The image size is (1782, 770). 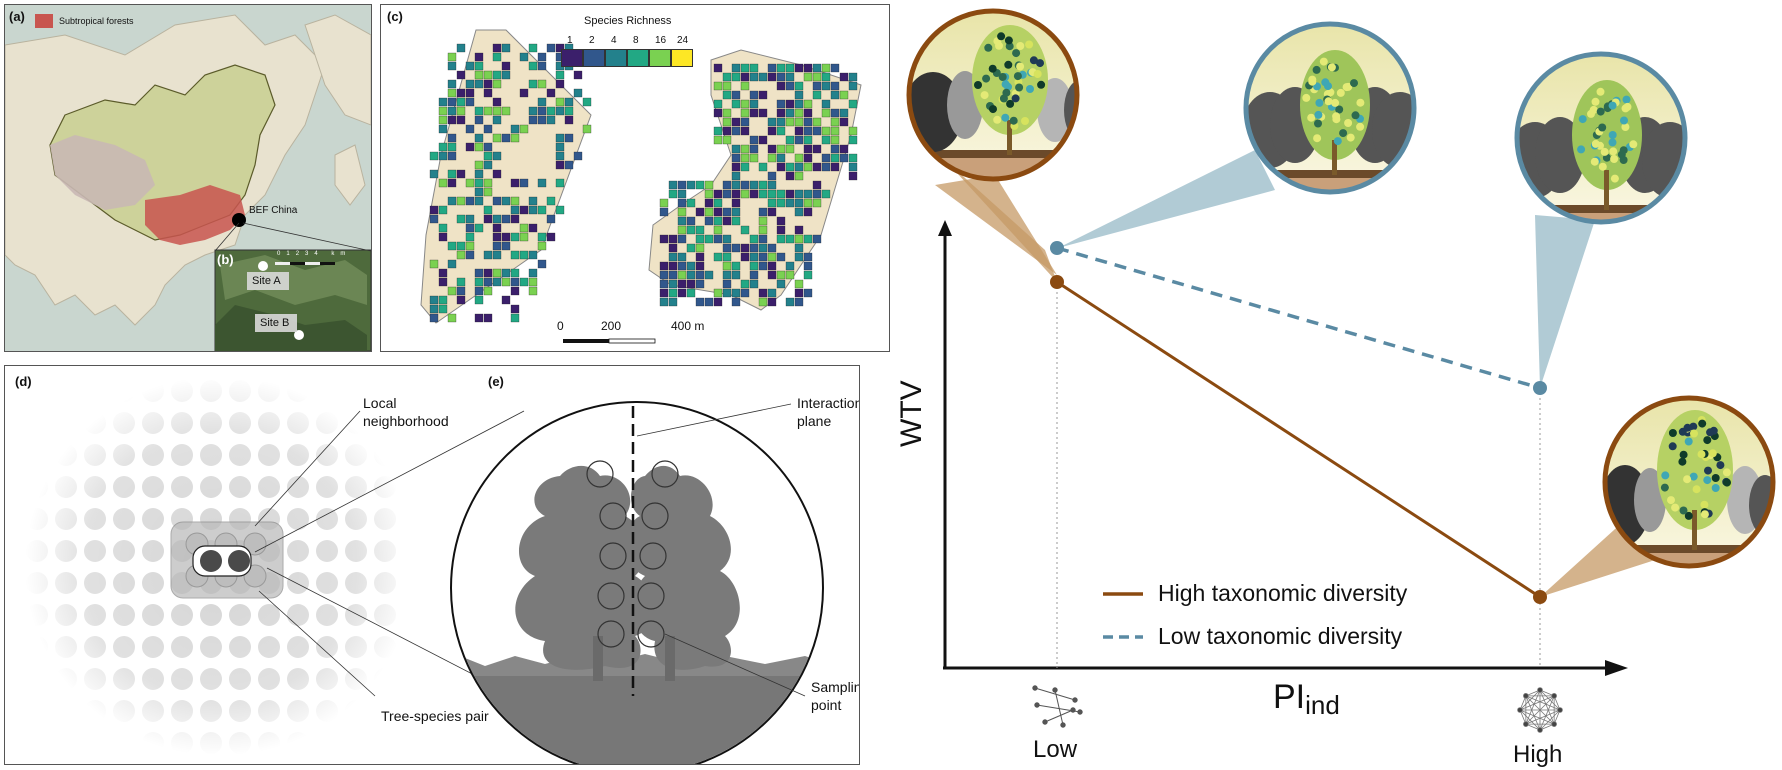 I want to click on scale-tick-200: 200, so click(x=611, y=326).